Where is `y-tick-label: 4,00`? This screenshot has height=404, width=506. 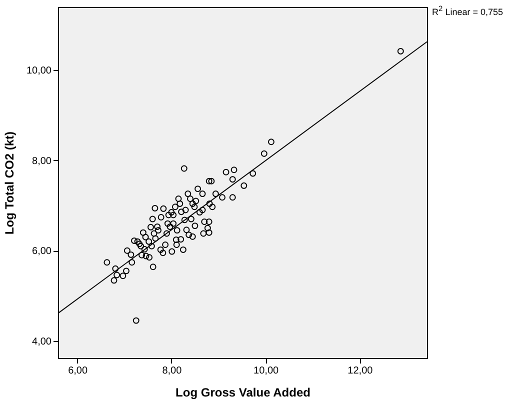 y-tick-label: 4,00 is located at coordinates (42, 342).